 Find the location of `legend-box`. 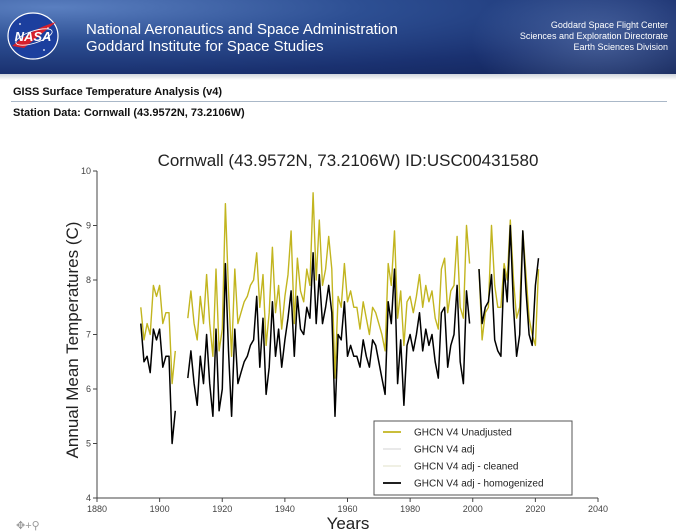

legend-box is located at coordinates (473, 458).